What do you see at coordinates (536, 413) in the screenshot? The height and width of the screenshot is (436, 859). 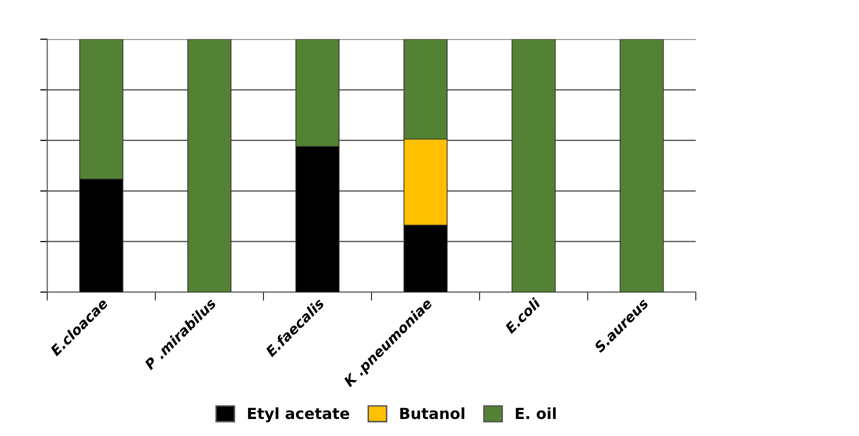 I see `legend-label: E. oil` at bounding box center [536, 413].